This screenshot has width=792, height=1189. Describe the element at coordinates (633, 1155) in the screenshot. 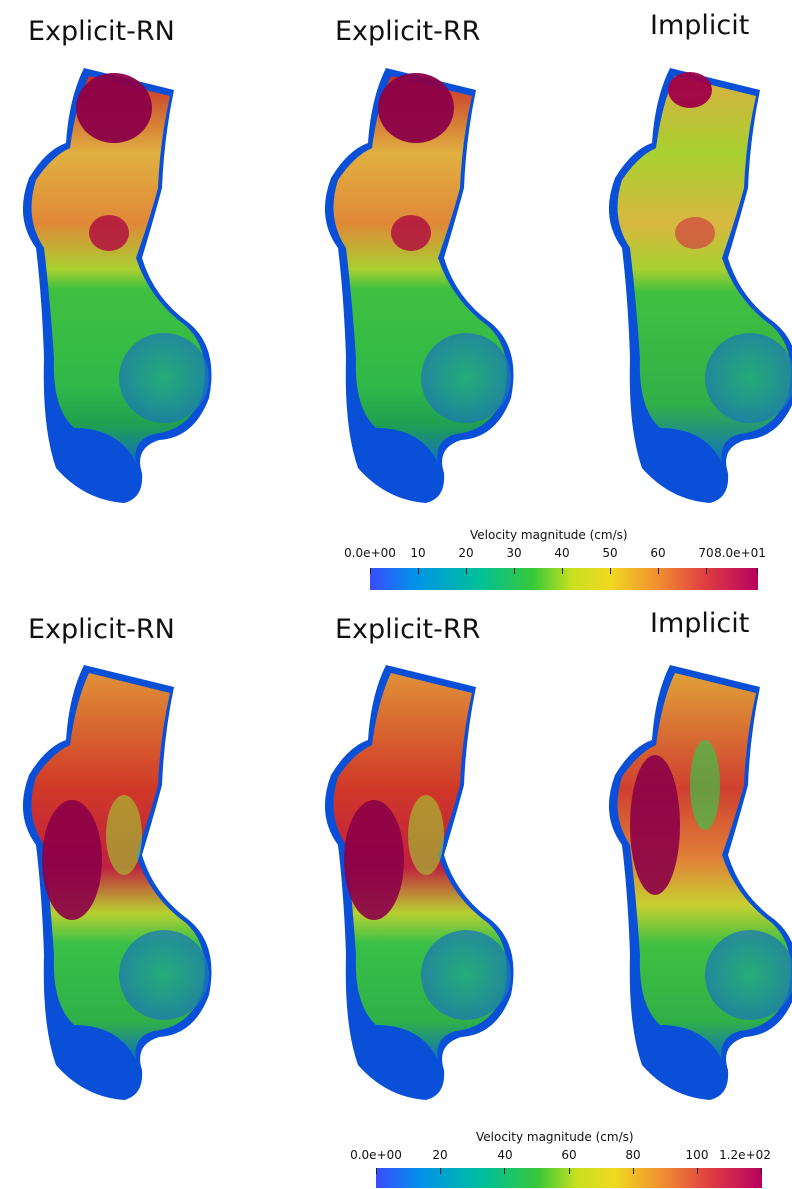

I see `colorbar-tick-label: 80` at that location.